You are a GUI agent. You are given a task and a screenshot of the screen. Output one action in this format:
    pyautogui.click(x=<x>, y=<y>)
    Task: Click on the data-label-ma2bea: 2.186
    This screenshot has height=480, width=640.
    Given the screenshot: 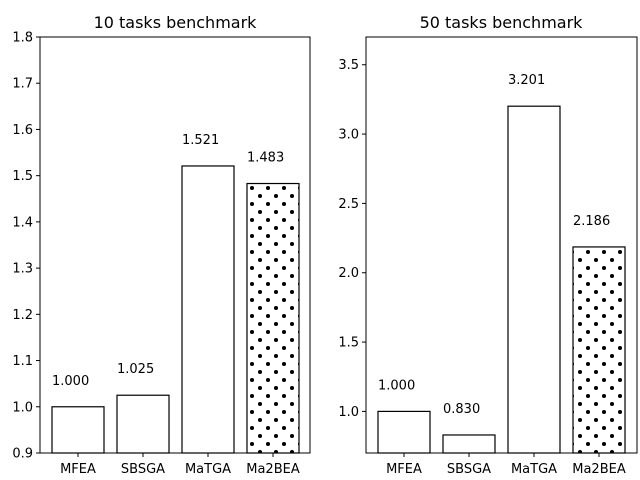 What is the action you would take?
    pyautogui.click(x=591, y=221)
    